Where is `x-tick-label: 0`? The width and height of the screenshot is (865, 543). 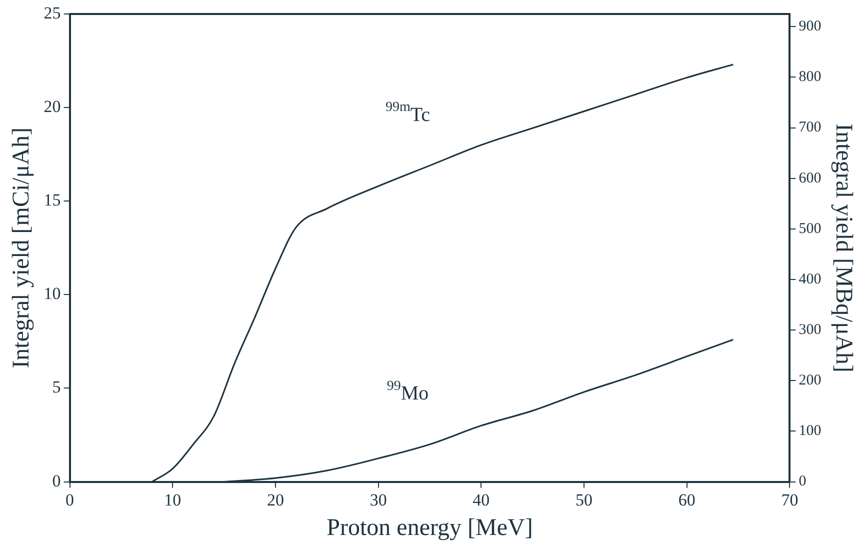
x-tick-label: 0 is located at coordinates (70, 500).